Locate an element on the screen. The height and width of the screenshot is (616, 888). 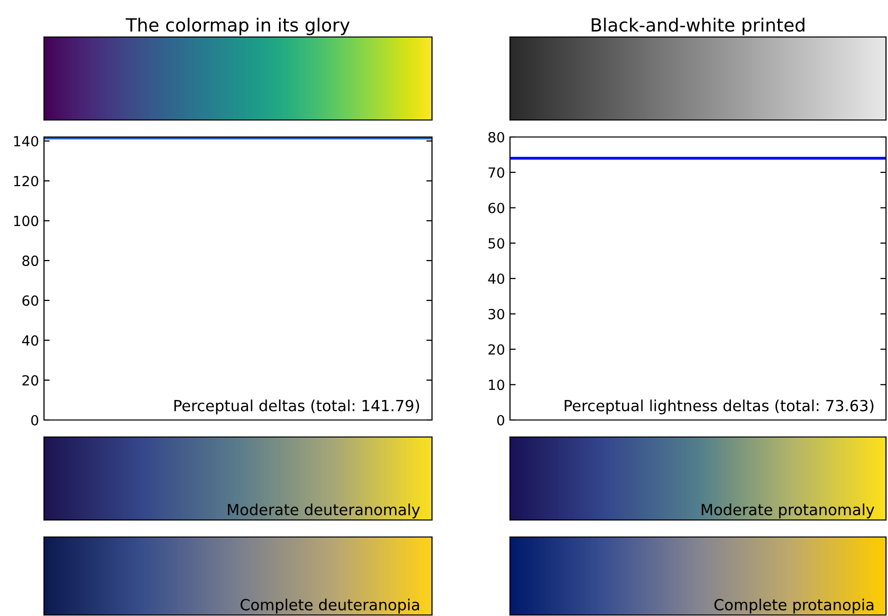
text: Complete deuteranopia is located at coordinates (329, 606).